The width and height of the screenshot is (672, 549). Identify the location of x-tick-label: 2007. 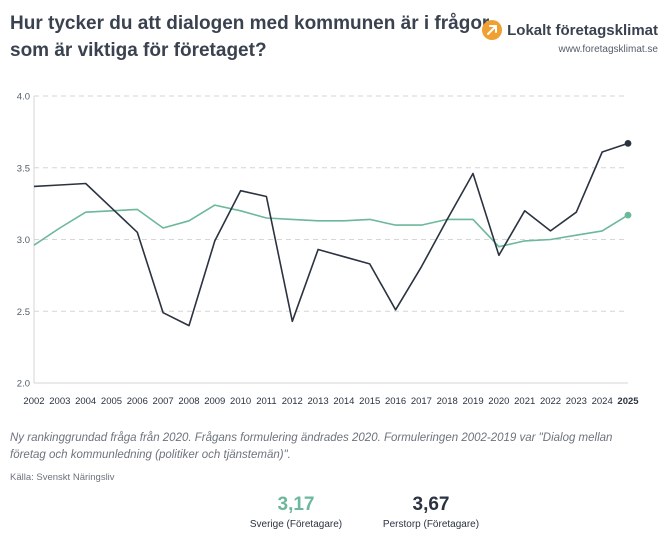
(163, 401).